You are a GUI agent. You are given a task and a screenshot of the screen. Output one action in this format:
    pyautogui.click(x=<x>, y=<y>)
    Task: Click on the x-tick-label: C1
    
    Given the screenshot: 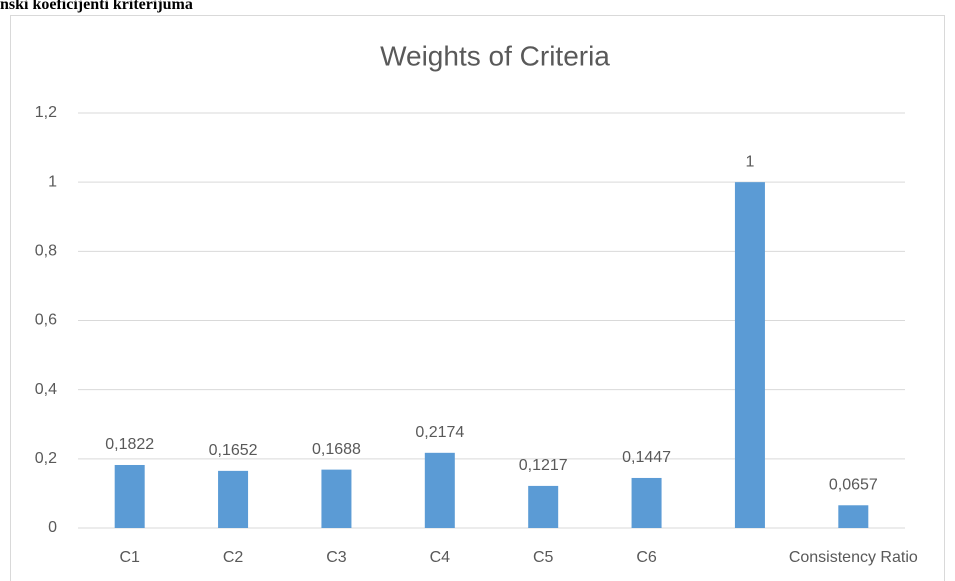 What is the action you would take?
    pyautogui.click(x=129, y=557)
    